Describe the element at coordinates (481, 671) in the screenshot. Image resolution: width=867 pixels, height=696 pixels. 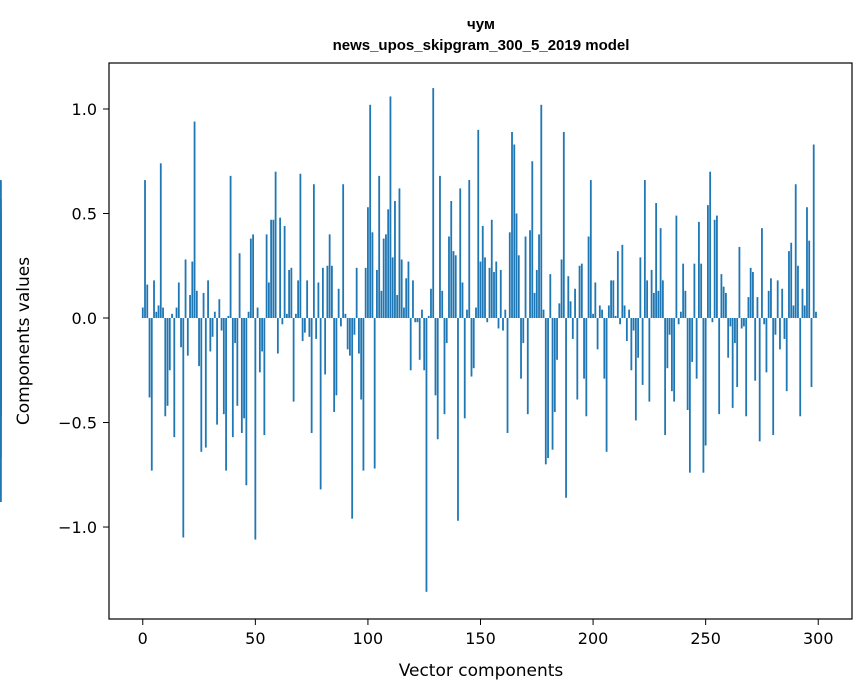
I see `x-axis-label: Vector components` at that location.